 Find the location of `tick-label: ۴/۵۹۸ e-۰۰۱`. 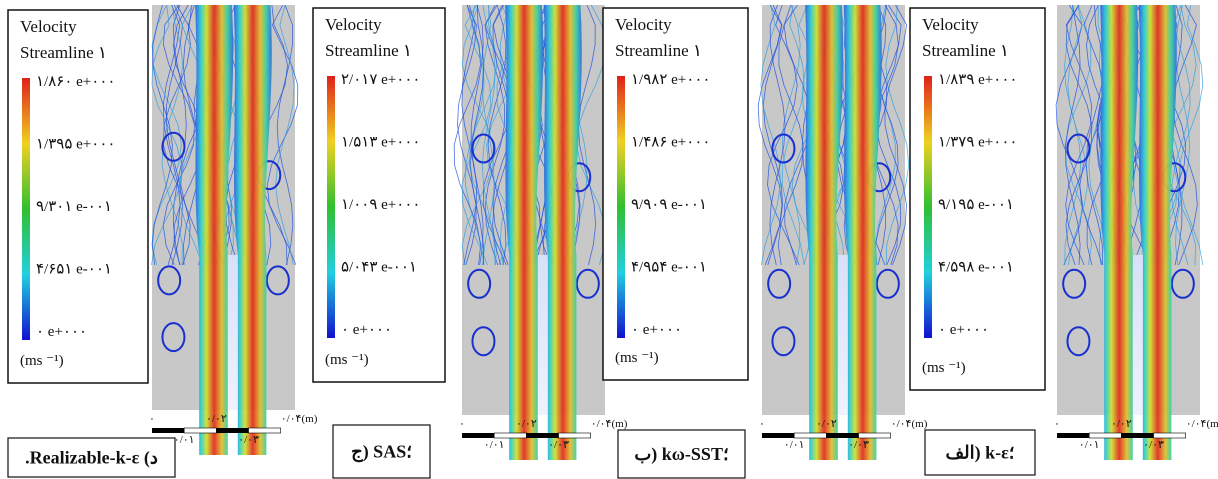

tick-label: ۴/۵۹۸ e-۰۰۱ is located at coordinates (976, 268).